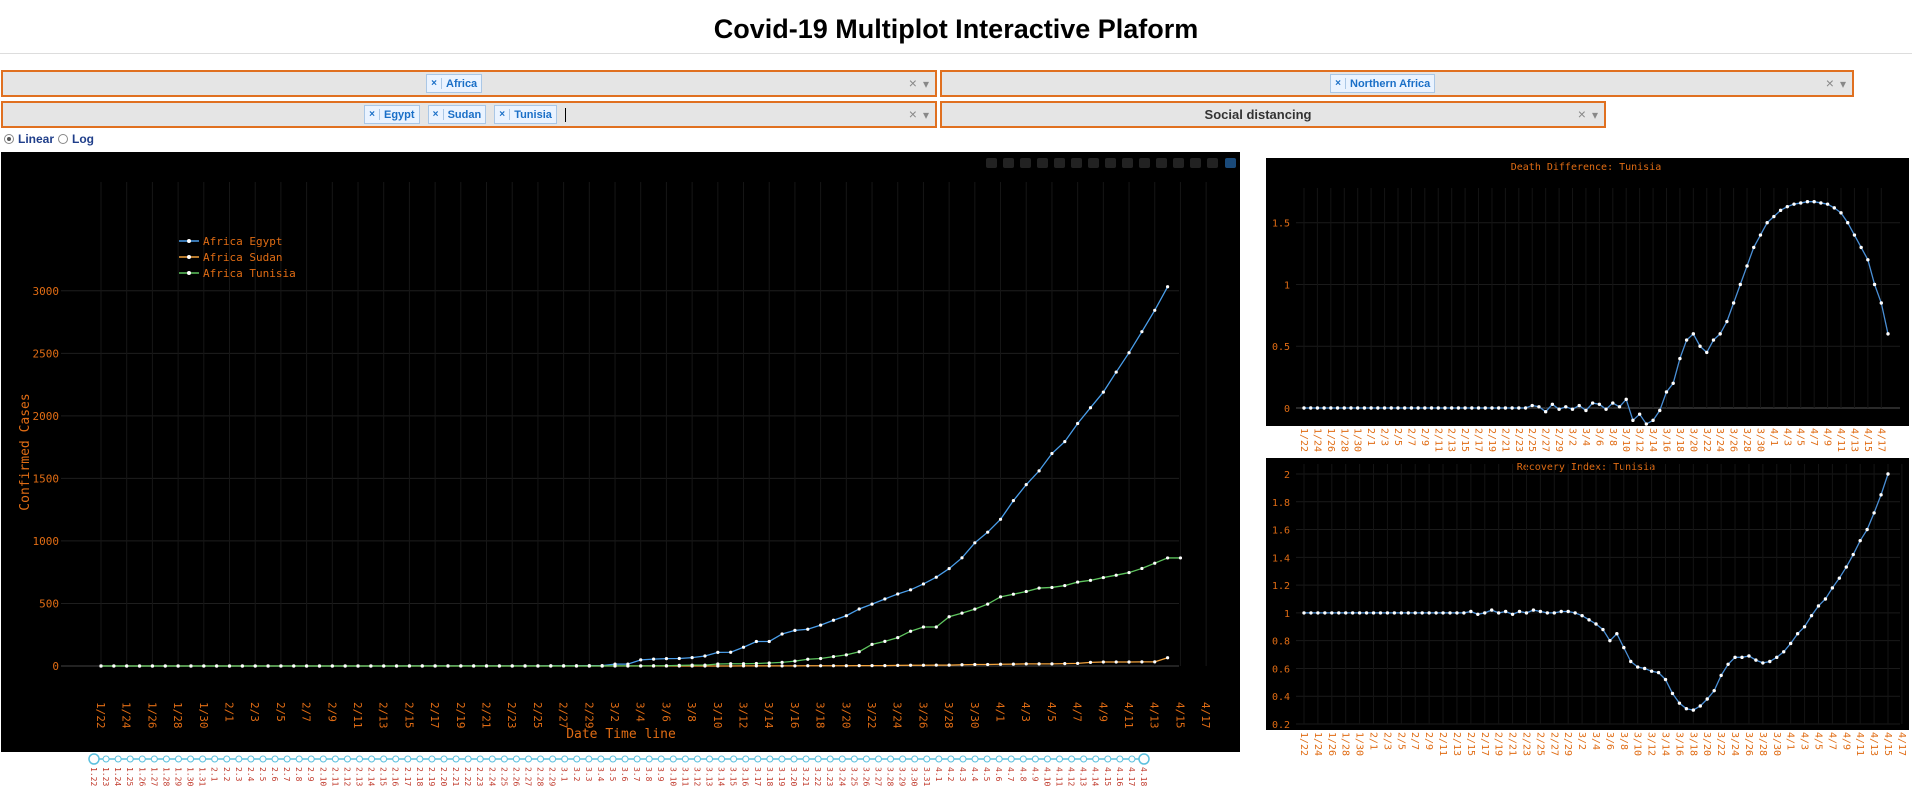  I want to click on slider-tick-label: 2.7, so click(286, 774).